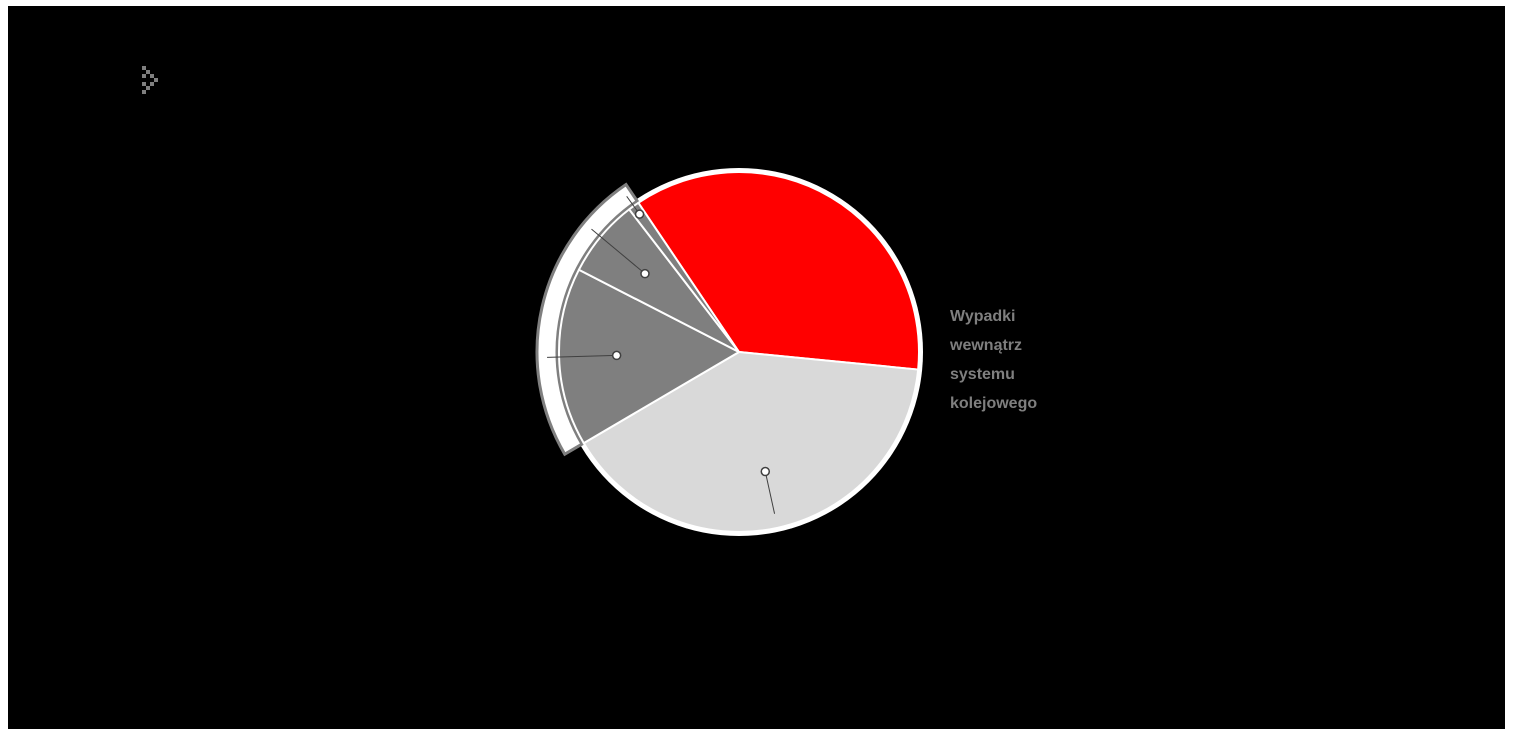 This screenshot has width=1513, height=735. I want to click on pie-chart, so click(729, 352).